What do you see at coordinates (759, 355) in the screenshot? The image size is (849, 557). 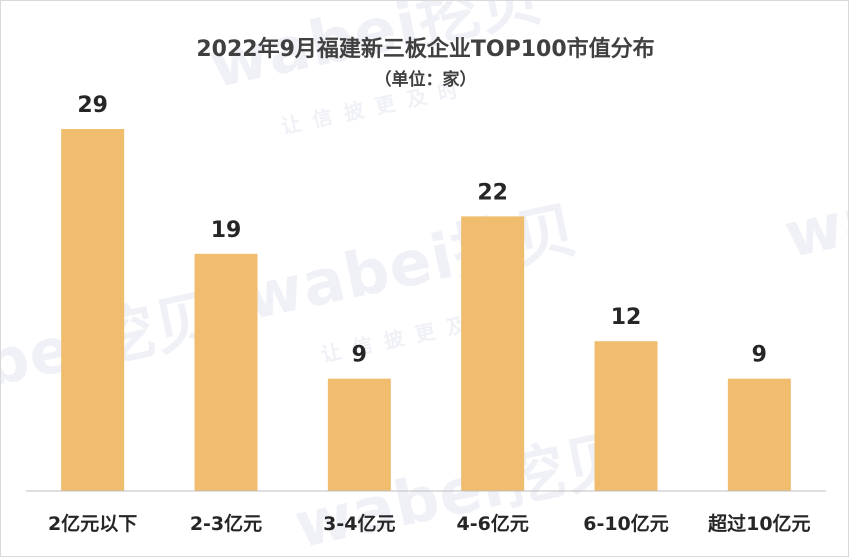 I see `data-label-6: 9` at bounding box center [759, 355].